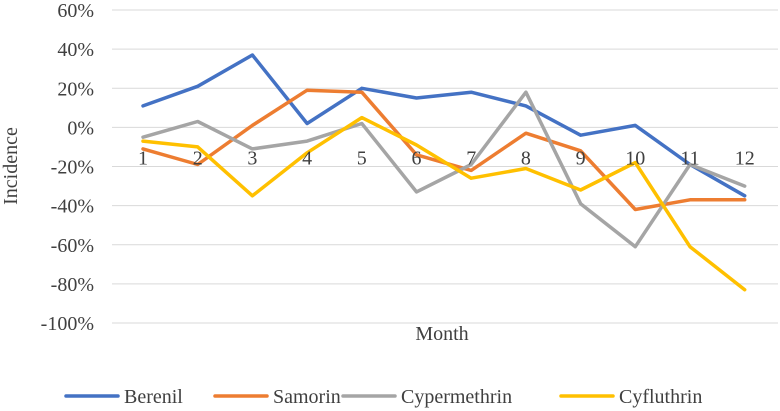 The width and height of the screenshot is (780, 411). Describe the element at coordinates (581, 158) in the screenshot. I see `x-tick-label: 9` at that location.